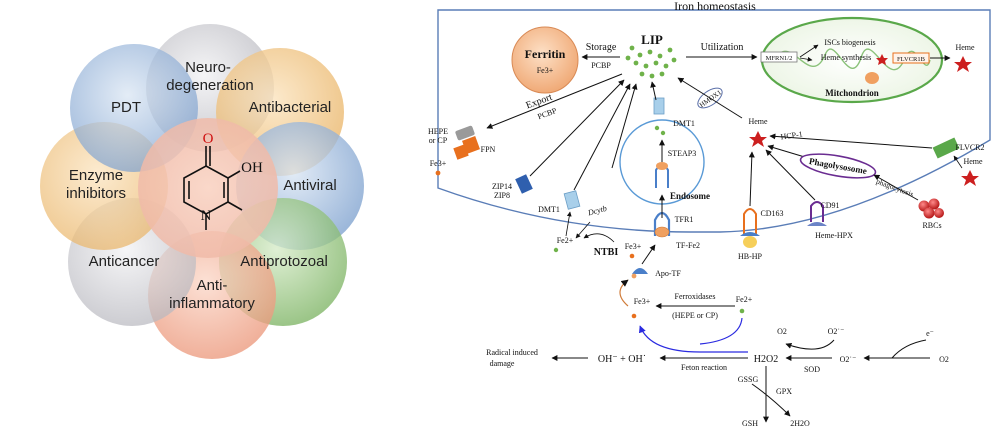 The image size is (1000, 430). I want to click on fe2-bottom-label: Fe2+, so click(744, 299).